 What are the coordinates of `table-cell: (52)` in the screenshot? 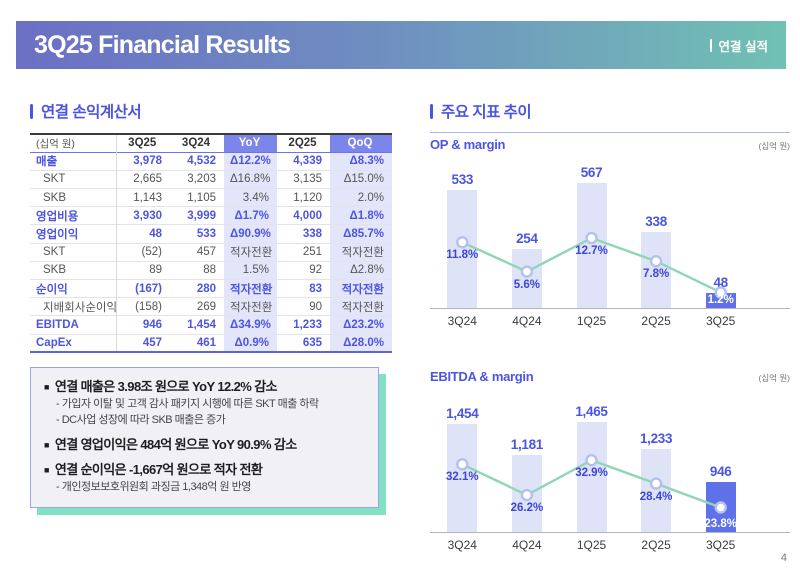 It's located at (151, 252).